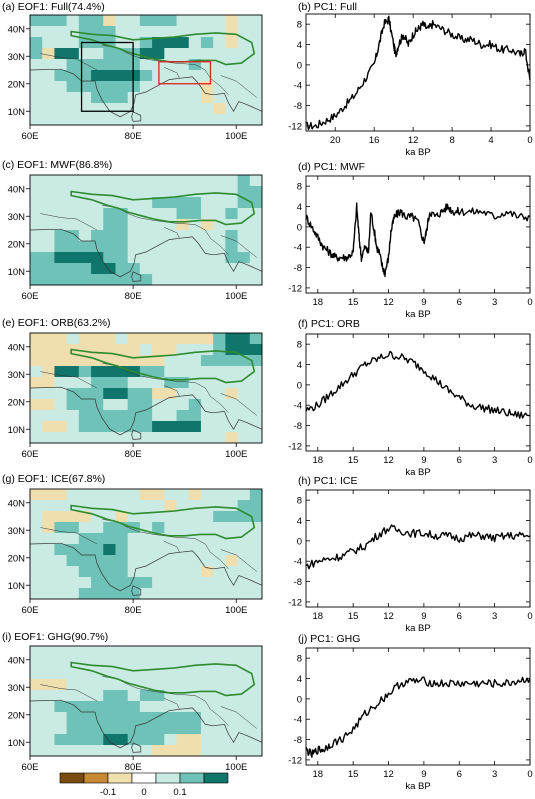 The width and height of the screenshot is (535, 799). What do you see at coordinates (529, 302) in the screenshot?
I see `x-tick-label: 0` at bounding box center [529, 302].